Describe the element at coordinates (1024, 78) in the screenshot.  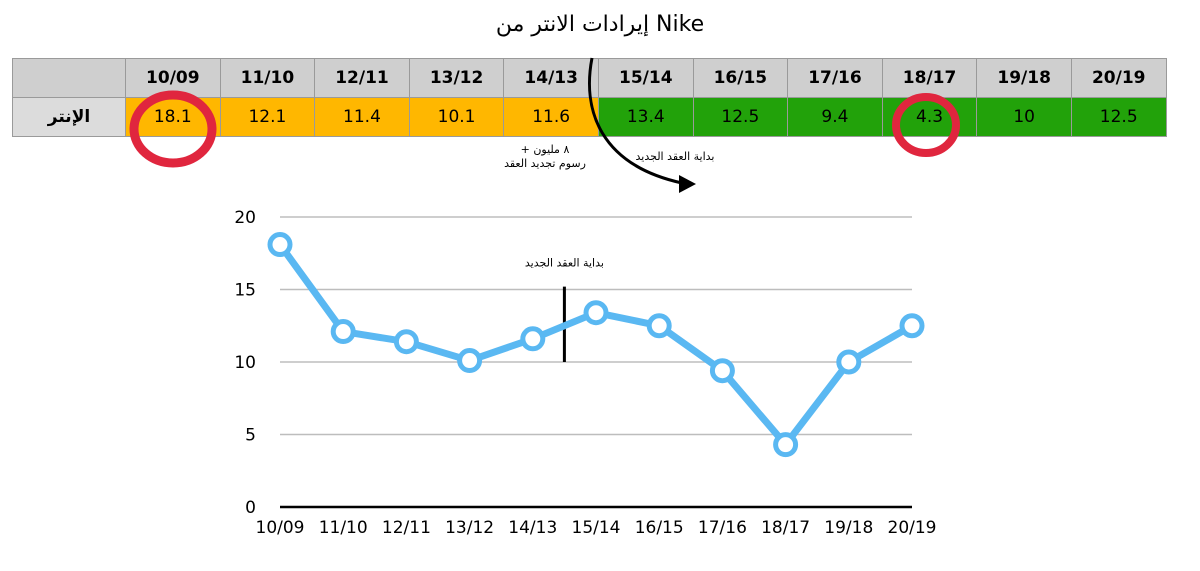
I see `season-header: 19/18` at that location.